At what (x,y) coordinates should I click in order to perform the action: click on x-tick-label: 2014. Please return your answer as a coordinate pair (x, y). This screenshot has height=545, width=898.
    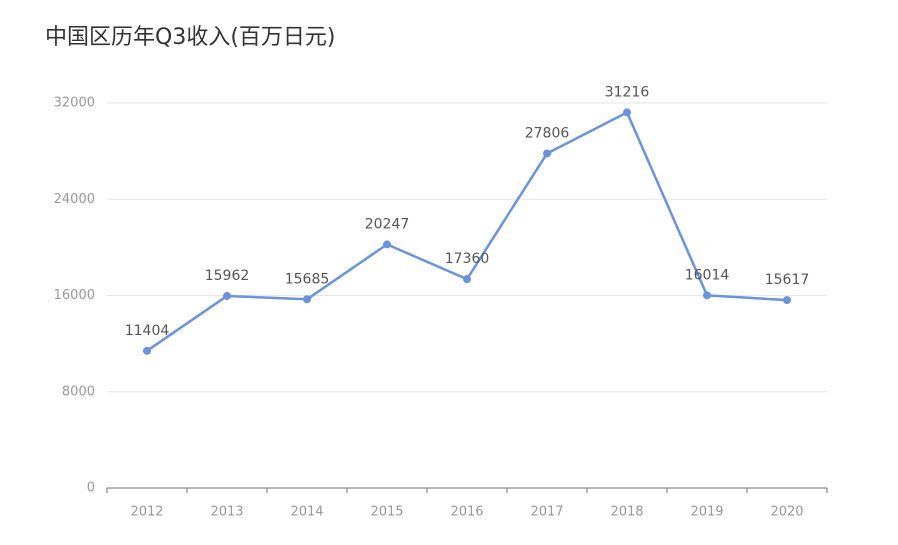
    Looking at the image, I should click on (306, 512).